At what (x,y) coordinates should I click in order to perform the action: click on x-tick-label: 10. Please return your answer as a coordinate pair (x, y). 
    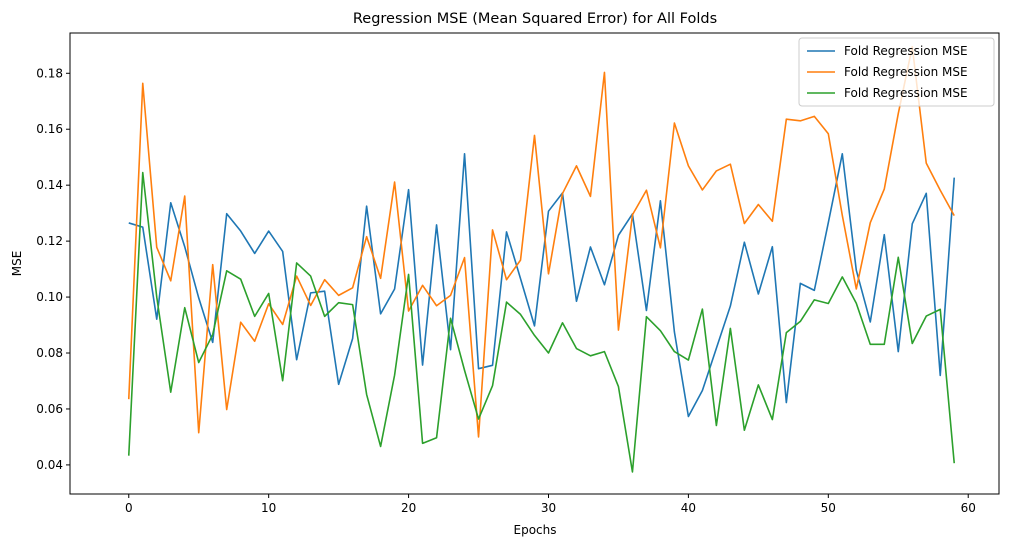
    Looking at the image, I should click on (268, 508).